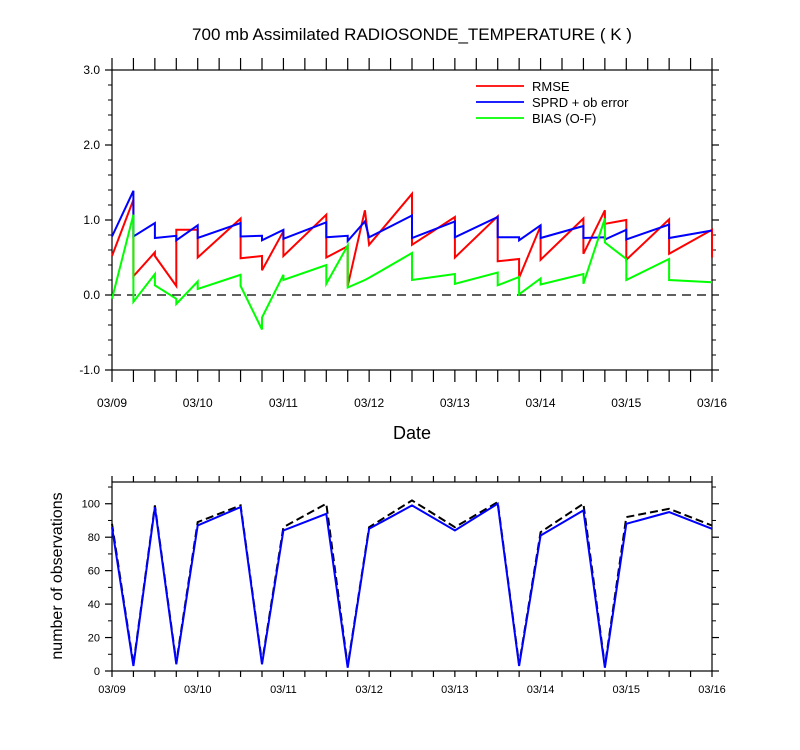  I want to click on bottom-xtick-label: 03/15, so click(627, 690).